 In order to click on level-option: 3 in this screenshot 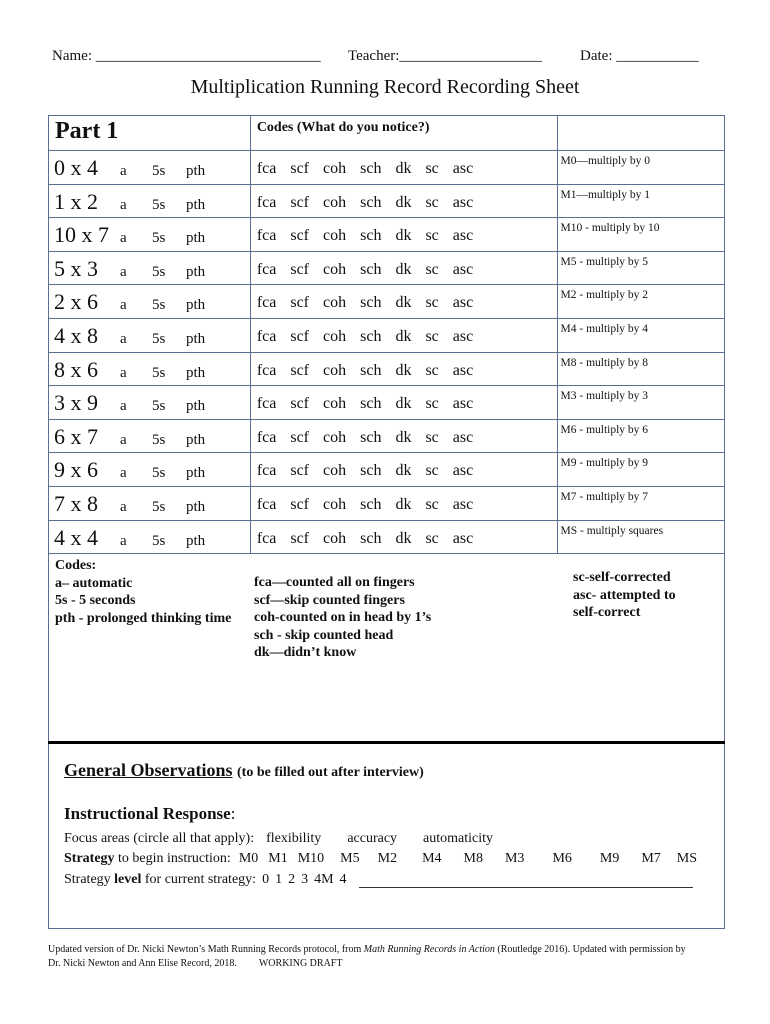, I will do `click(305, 879)`.